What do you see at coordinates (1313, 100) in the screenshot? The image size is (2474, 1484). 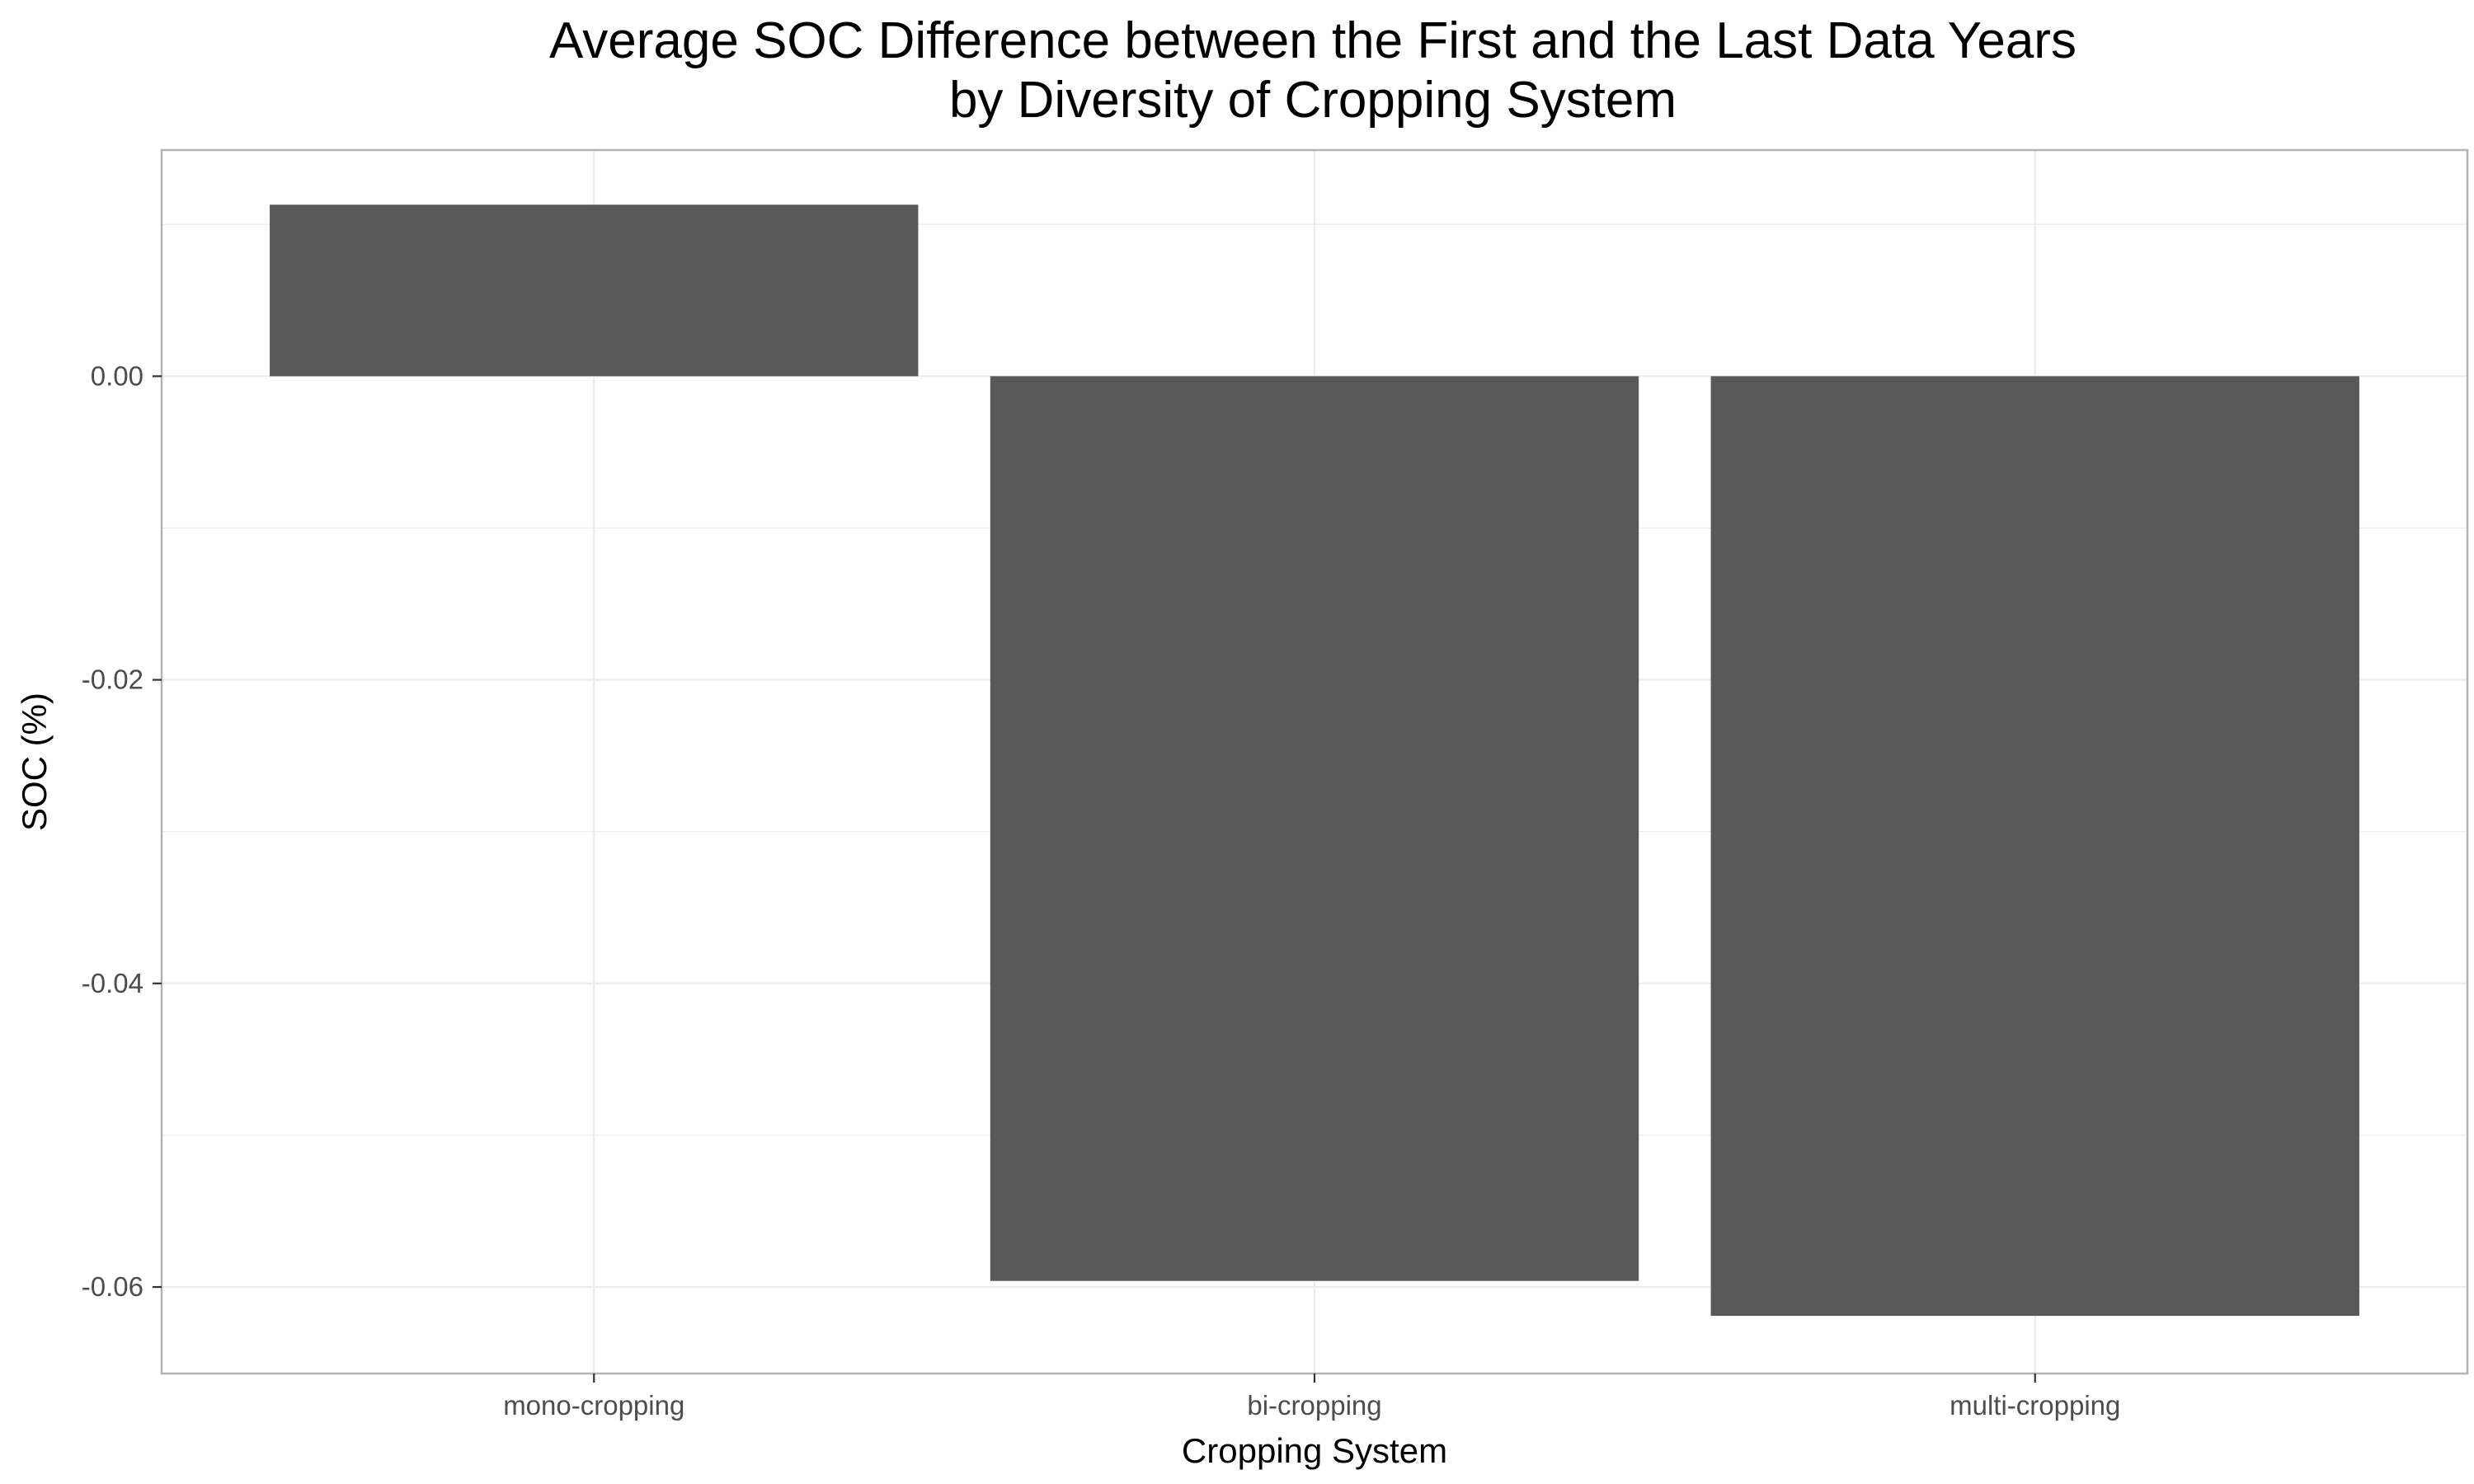 I see `chart-title-line-2: by Diversity of Cropping System` at bounding box center [1313, 100].